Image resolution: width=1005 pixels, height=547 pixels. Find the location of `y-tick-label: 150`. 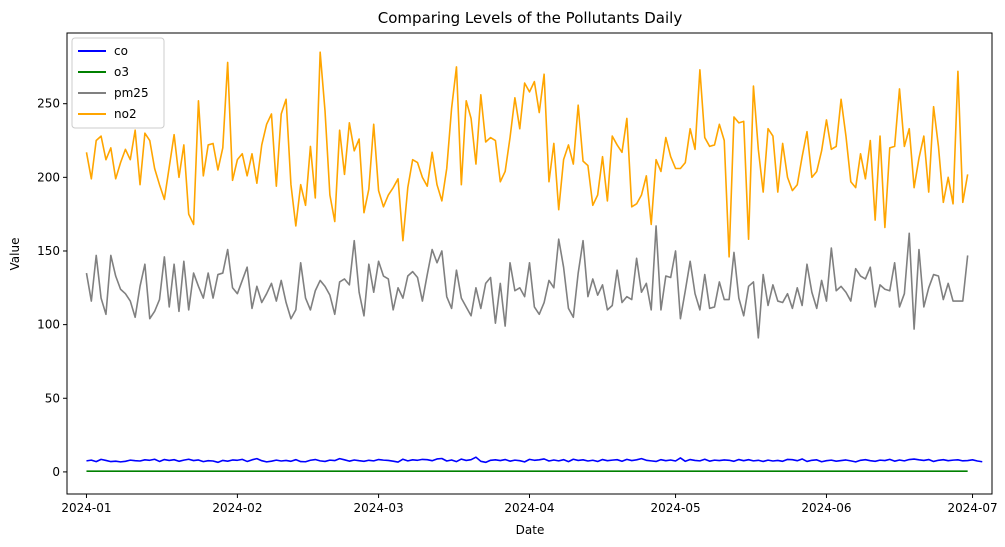

y-tick-label: 150 is located at coordinates (48, 251).